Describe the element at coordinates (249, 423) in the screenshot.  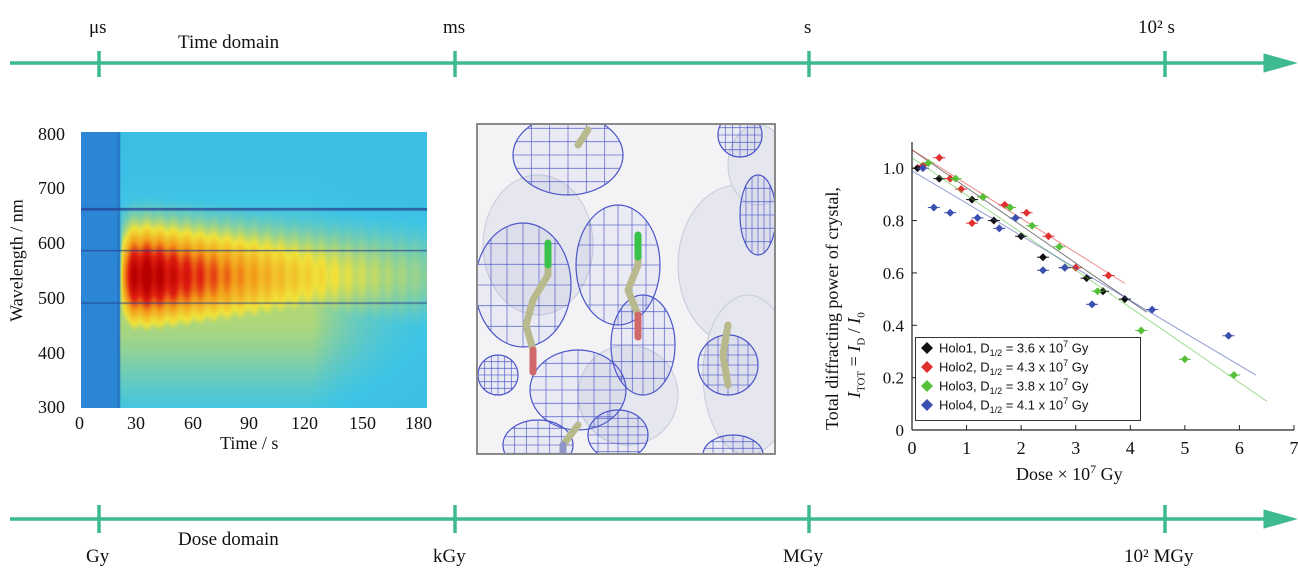
I see `heatmap-x-tick-90: 90` at that location.